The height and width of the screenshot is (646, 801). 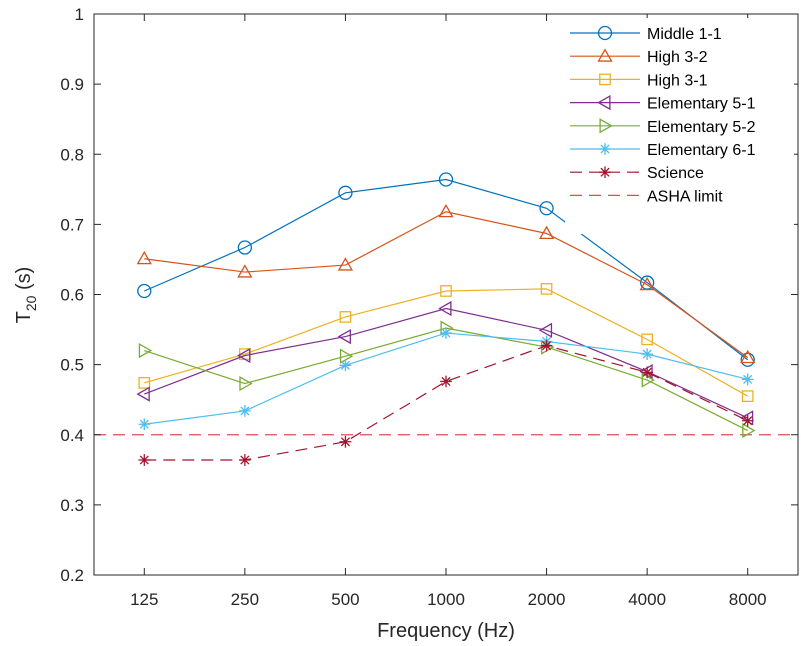 What do you see at coordinates (639, 57) in the screenshot?
I see `legend-entry: High 3-2` at bounding box center [639, 57].